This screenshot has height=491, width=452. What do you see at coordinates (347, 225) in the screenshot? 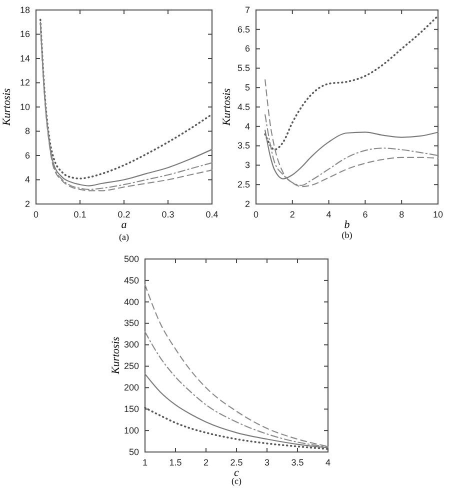
I see `x-axis-title: b` at bounding box center [347, 225].